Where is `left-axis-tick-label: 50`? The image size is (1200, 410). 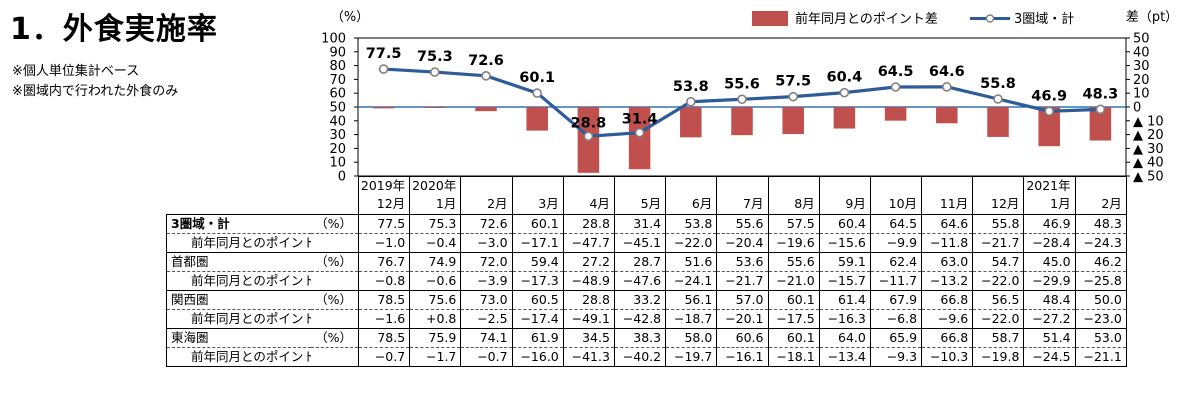
left-axis-tick-label: 50 is located at coordinates (337, 108).